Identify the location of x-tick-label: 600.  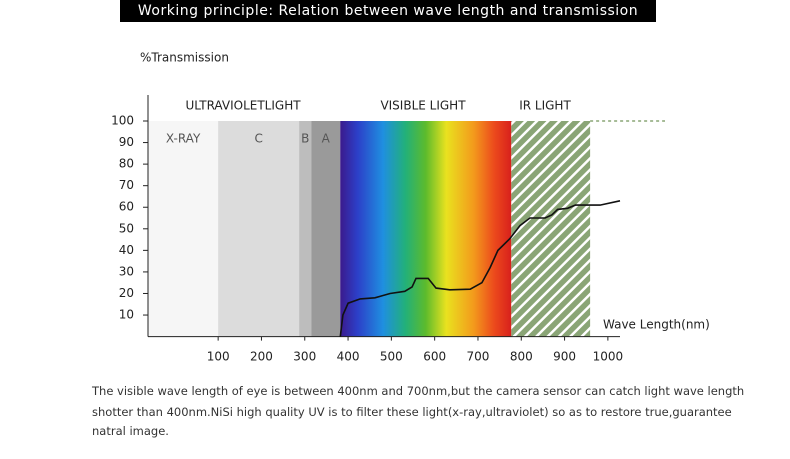
(434, 357).